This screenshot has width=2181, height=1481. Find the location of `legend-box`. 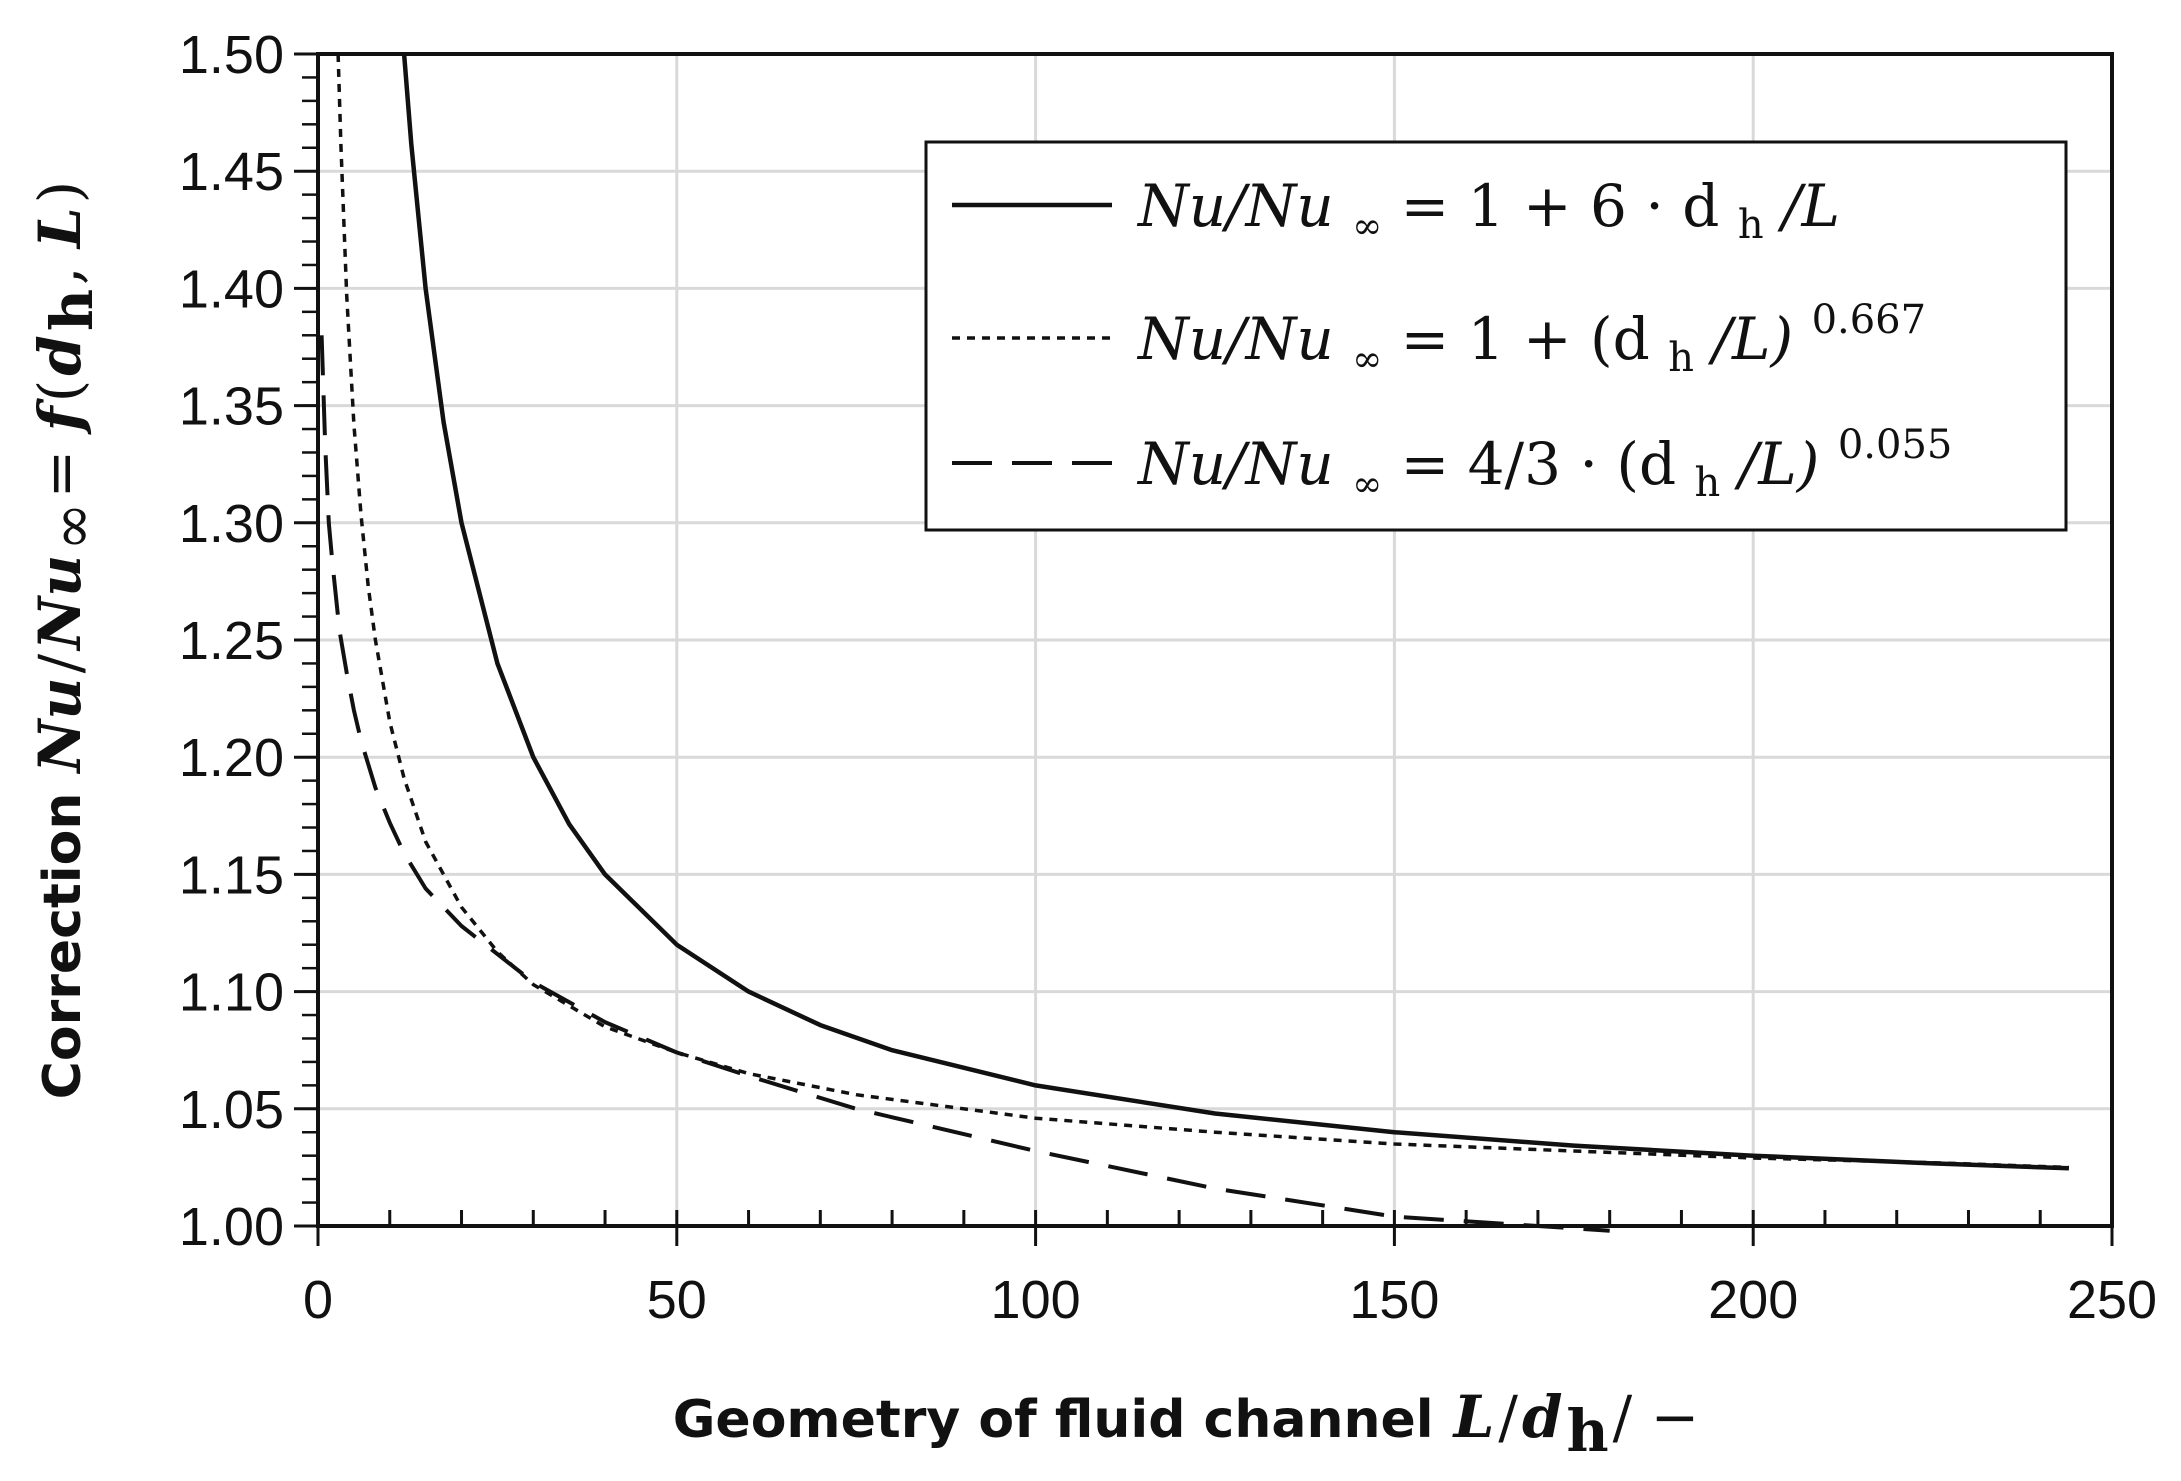

legend-box is located at coordinates (1496, 336).